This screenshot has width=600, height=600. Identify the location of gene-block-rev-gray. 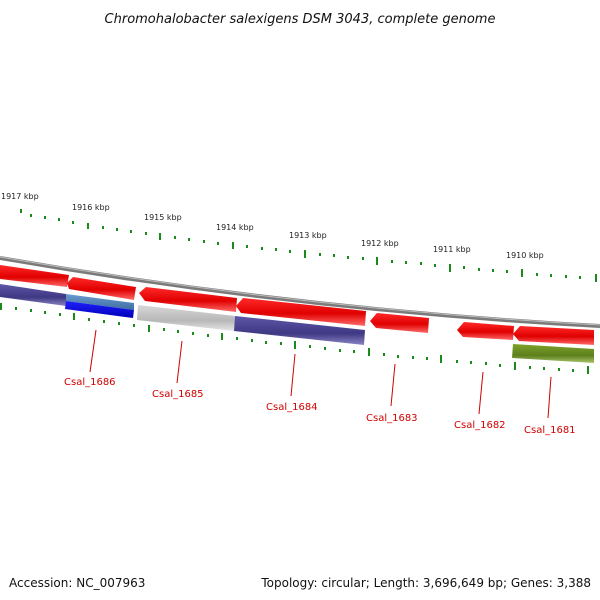
(186, 318).